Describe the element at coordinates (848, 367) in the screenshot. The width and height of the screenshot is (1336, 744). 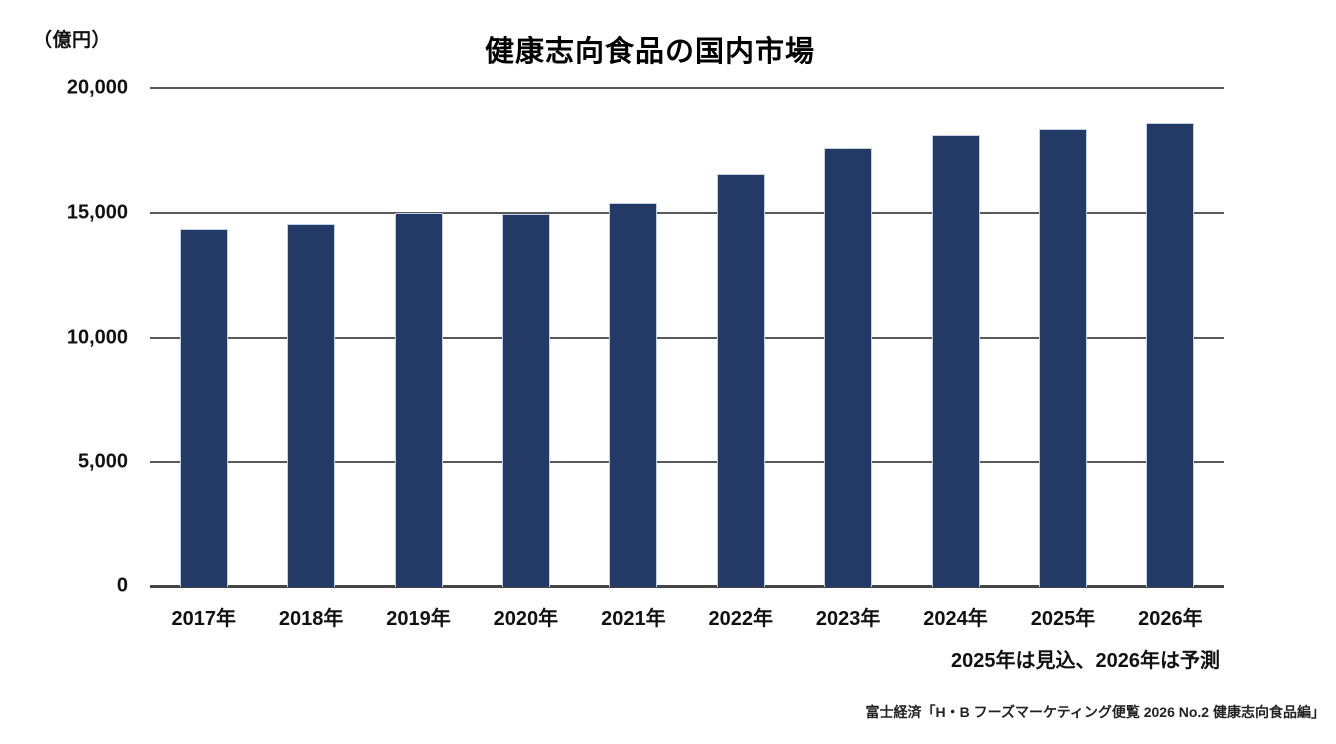
I see `bar-2023年` at that location.